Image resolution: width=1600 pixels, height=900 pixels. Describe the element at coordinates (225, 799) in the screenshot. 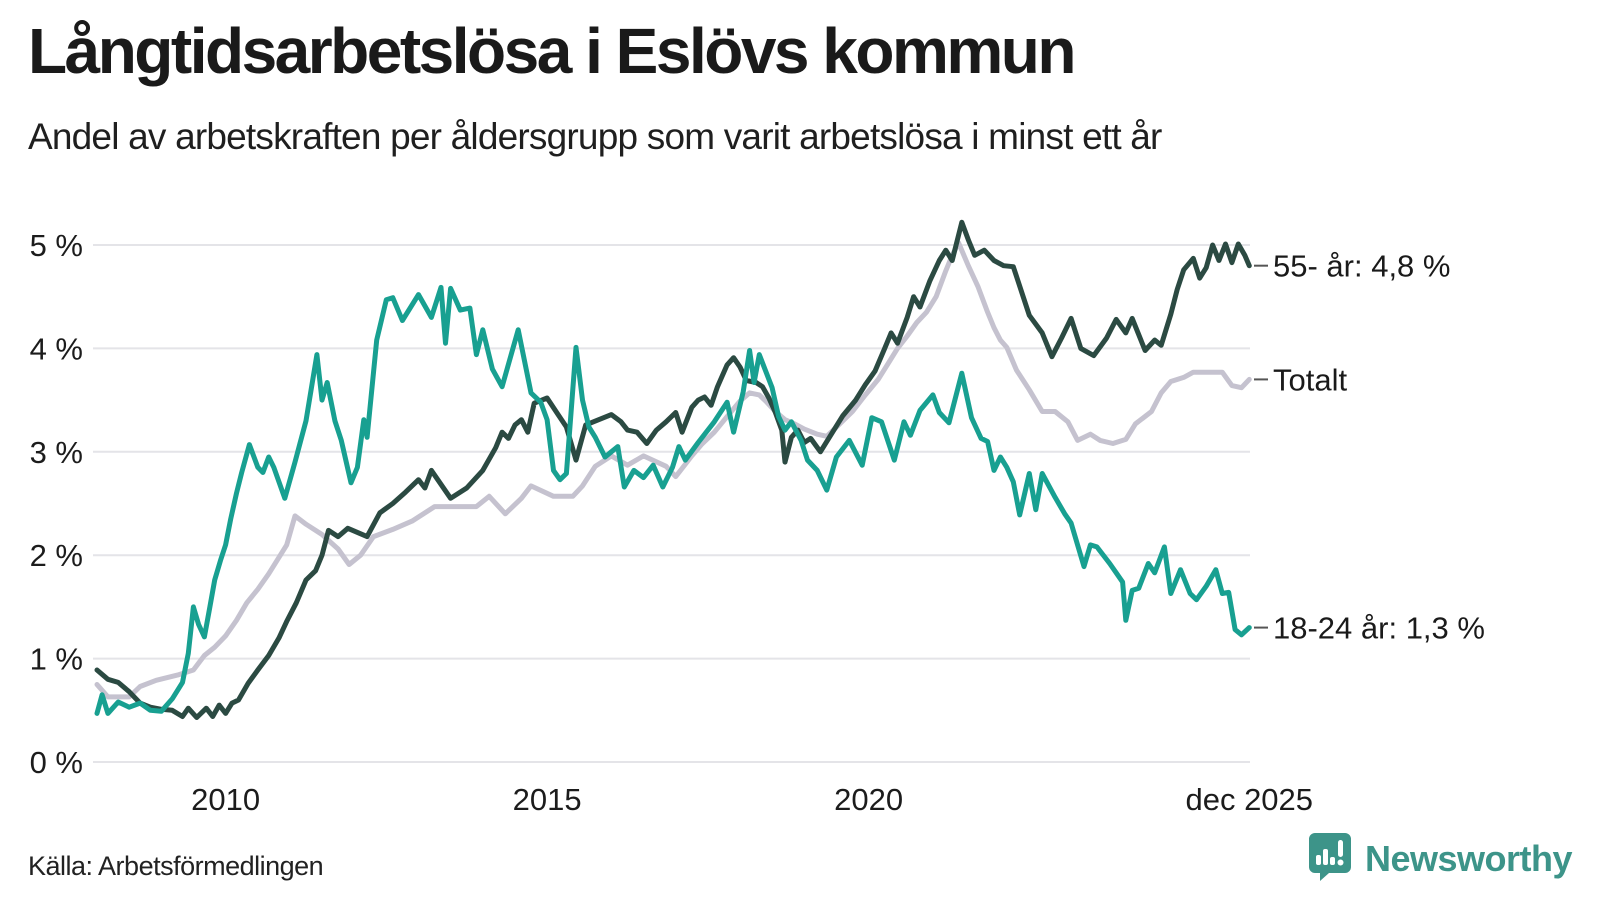

I see `x-tick-label: 2010` at that location.